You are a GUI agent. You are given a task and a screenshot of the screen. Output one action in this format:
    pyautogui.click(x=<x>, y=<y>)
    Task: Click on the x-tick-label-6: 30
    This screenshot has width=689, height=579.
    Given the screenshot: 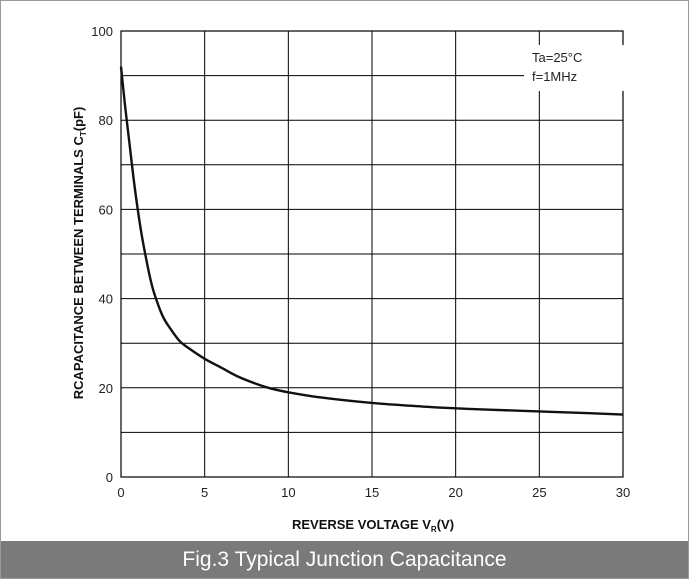 What is the action you would take?
    pyautogui.click(x=623, y=492)
    